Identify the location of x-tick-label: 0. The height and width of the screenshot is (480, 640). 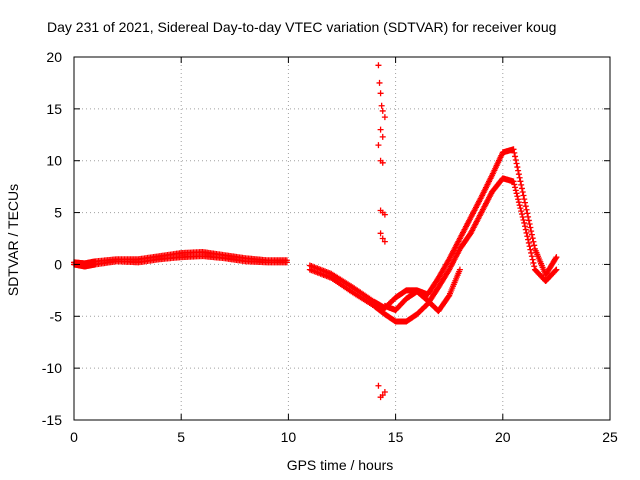
(74, 437).